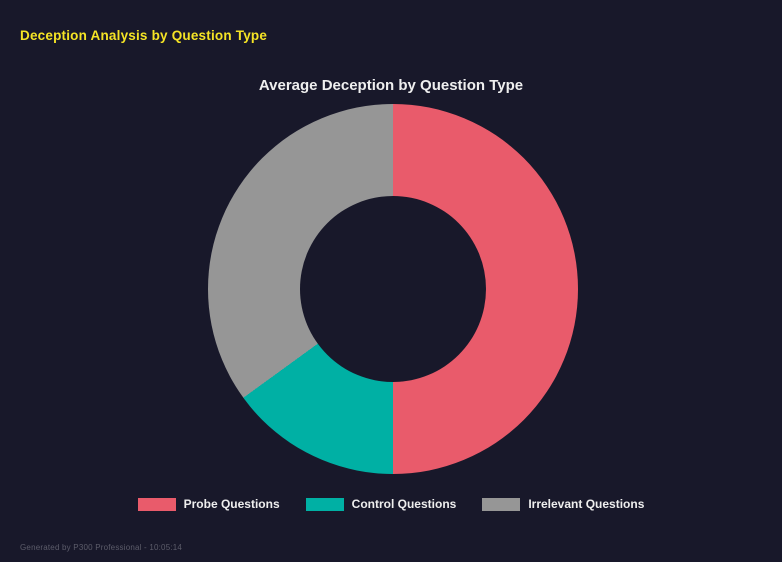 This screenshot has height=562, width=782. I want to click on legend-label-control: Control Questions, so click(404, 504).